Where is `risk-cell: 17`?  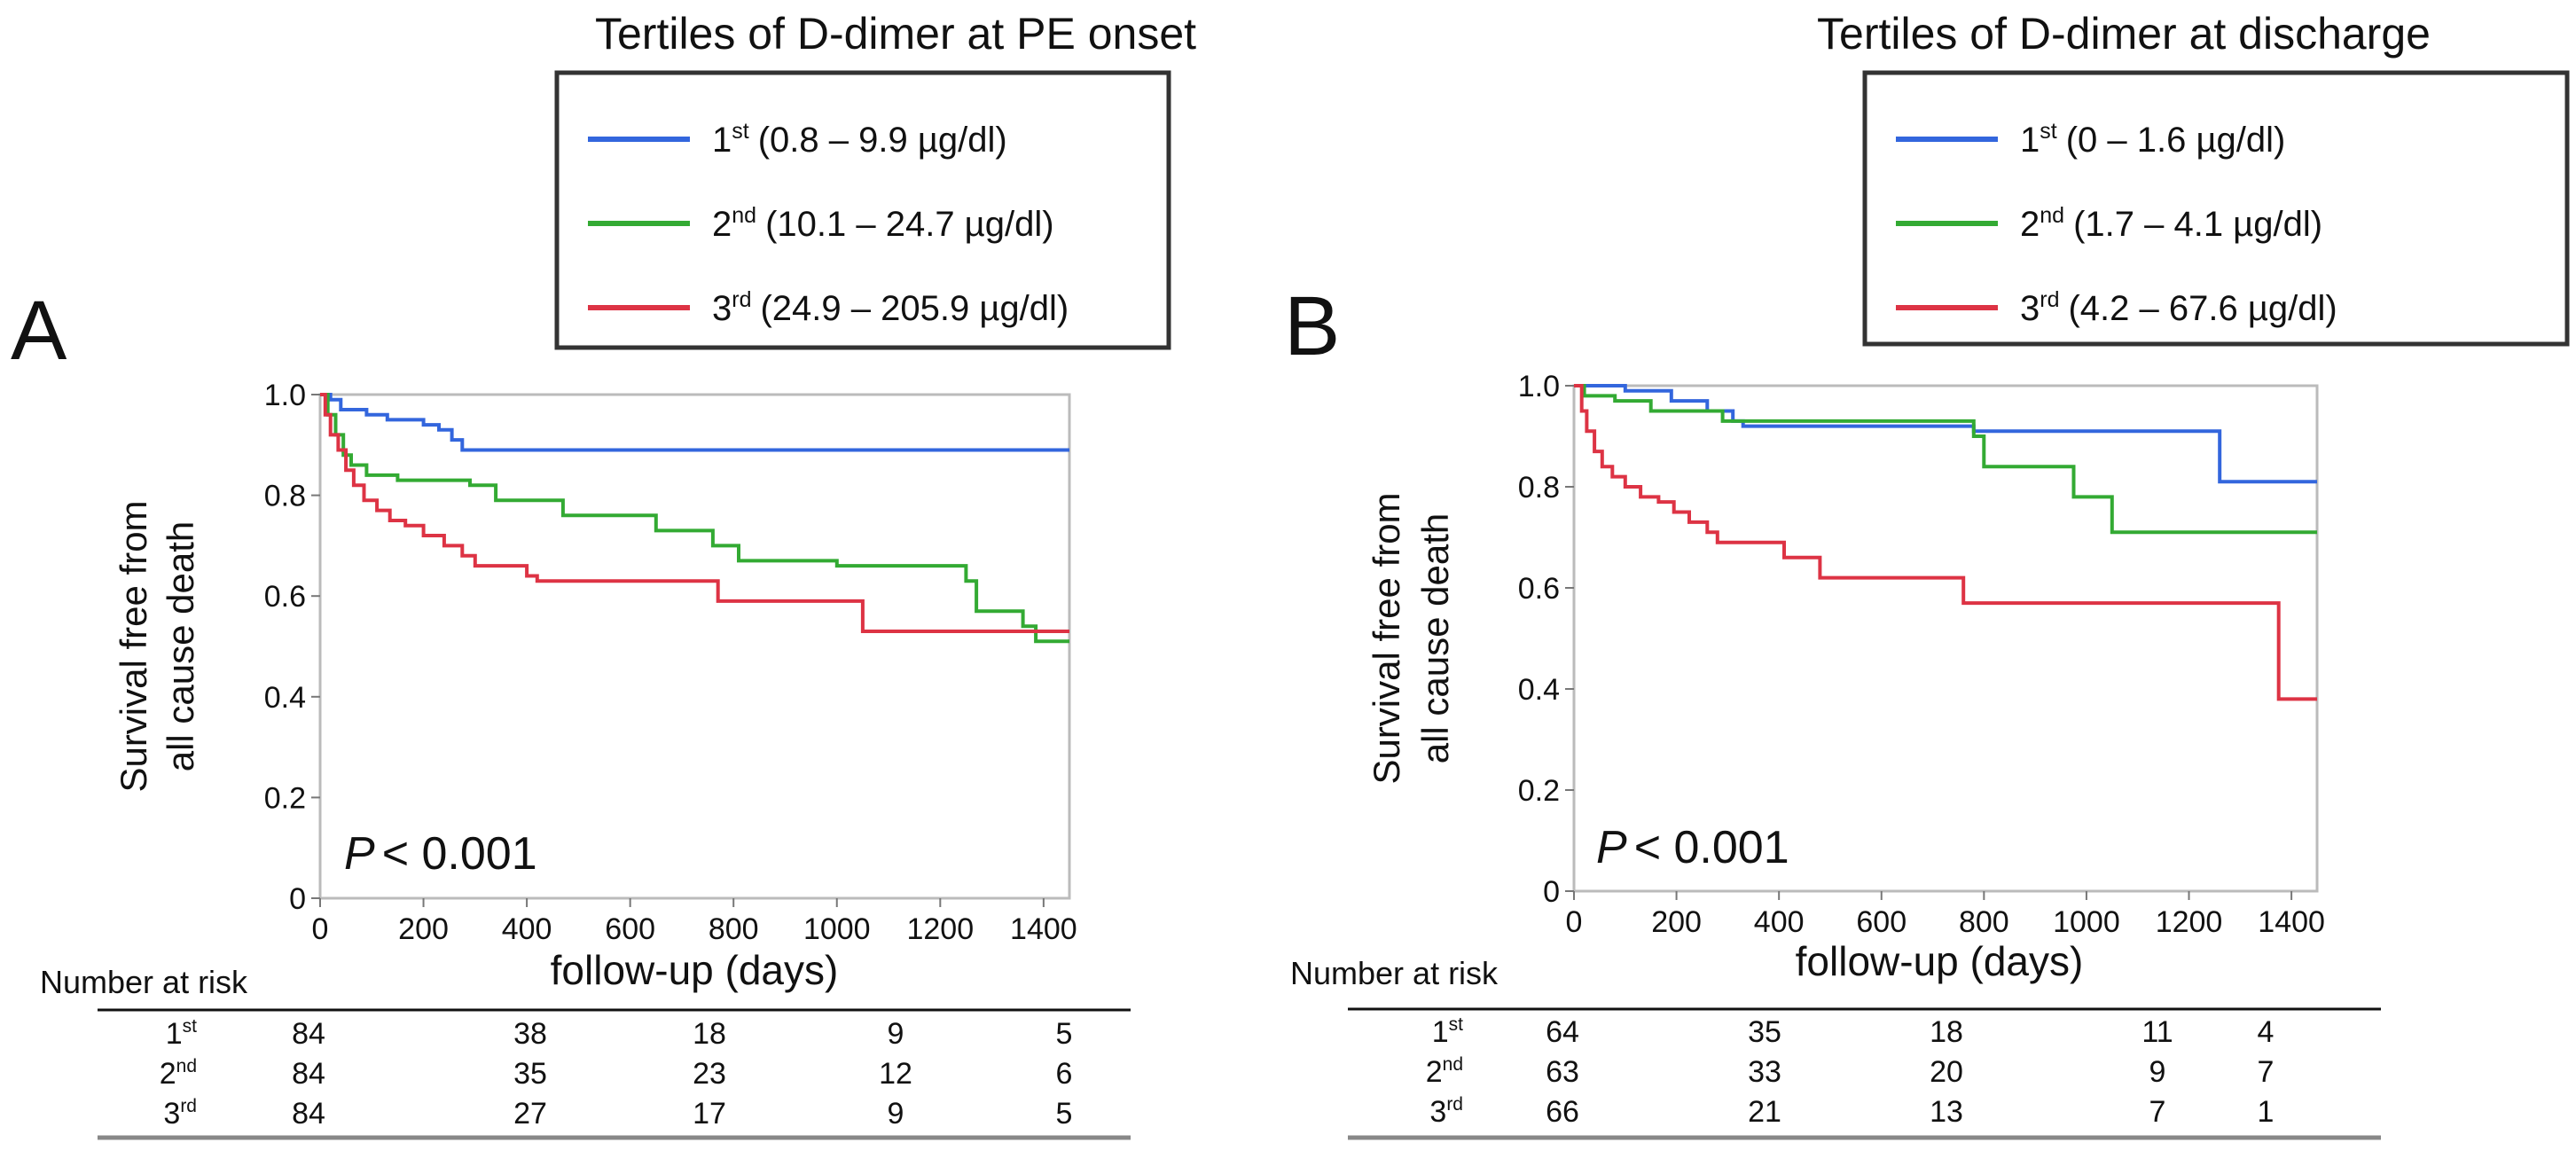
risk-cell: 17 is located at coordinates (709, 1114).